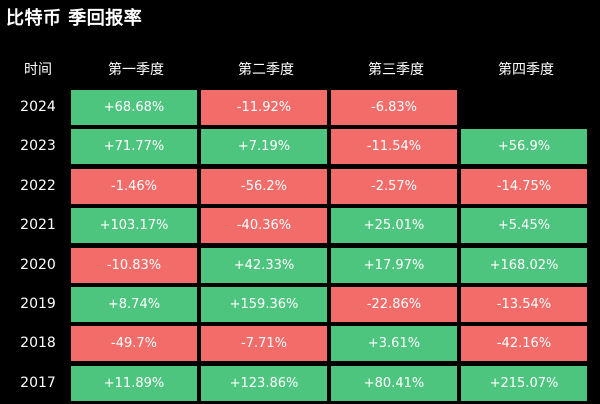 This screenshot has height=404, width=600. I want to click on return-cell: +123.86%, so click(264, 383).